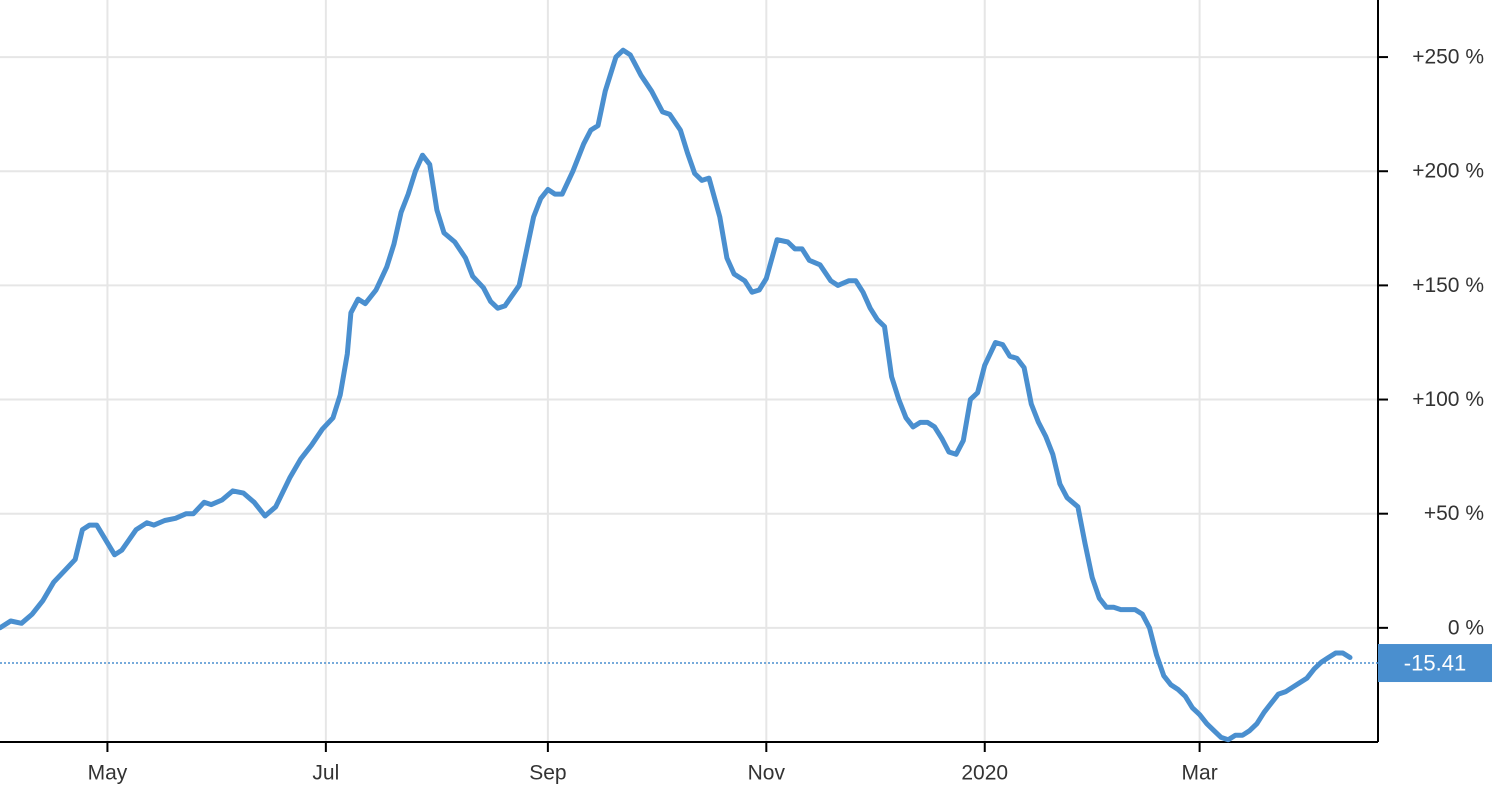 The image size is (1492, 802). I want to click on last-value-label: -15.41, so click(1435, 663).